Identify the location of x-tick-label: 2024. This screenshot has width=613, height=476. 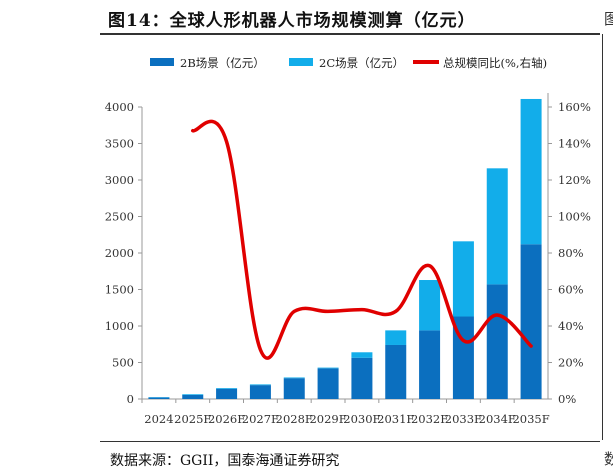
(158, 419).